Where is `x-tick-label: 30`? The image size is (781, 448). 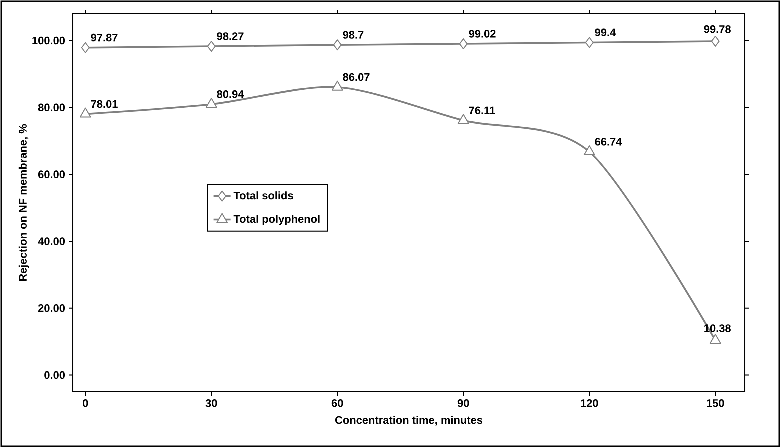 x-tick-label: 30 is located at coordinates (212, 404).